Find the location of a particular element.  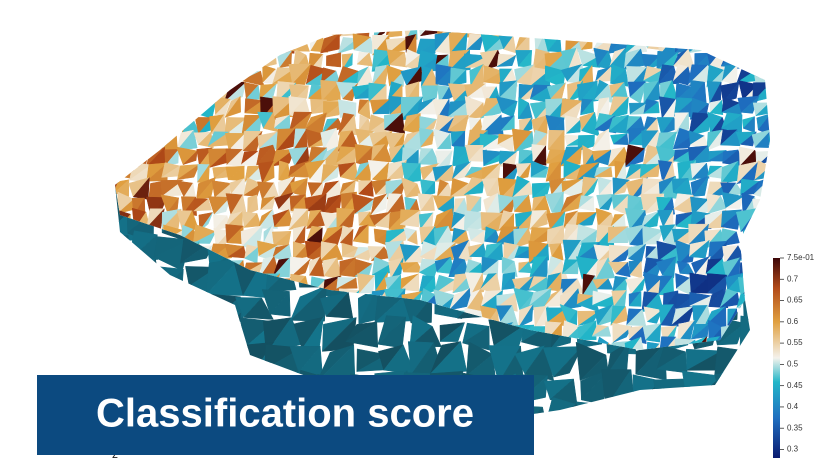

colorbar-gradient is located at coordinates (776, 358).